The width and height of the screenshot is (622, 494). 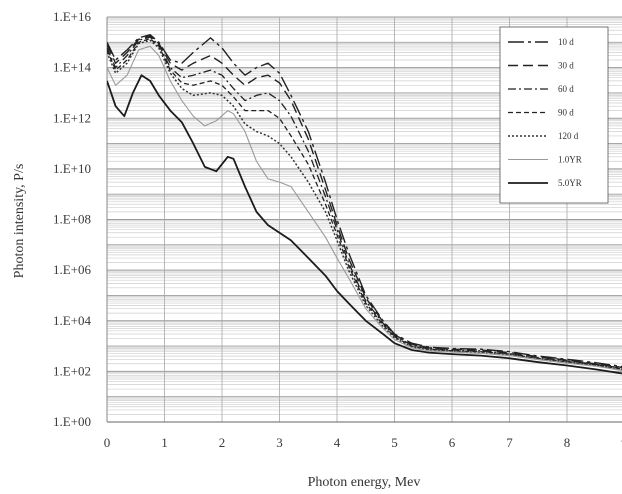 What do you see at coordinates (72, 117) in the screenshot?
I see `y-tick-label: 1.E+12` at bounding box center [72, 117].